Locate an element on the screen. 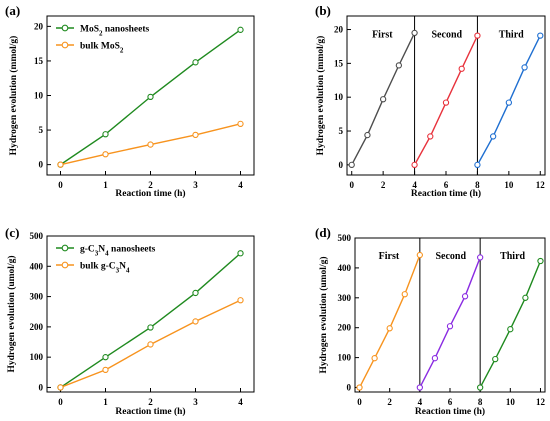 The width and height of the screenshot is (550, 421). legend-entry: g-C3N4 nanosheets is located at coordinates (118, 251).